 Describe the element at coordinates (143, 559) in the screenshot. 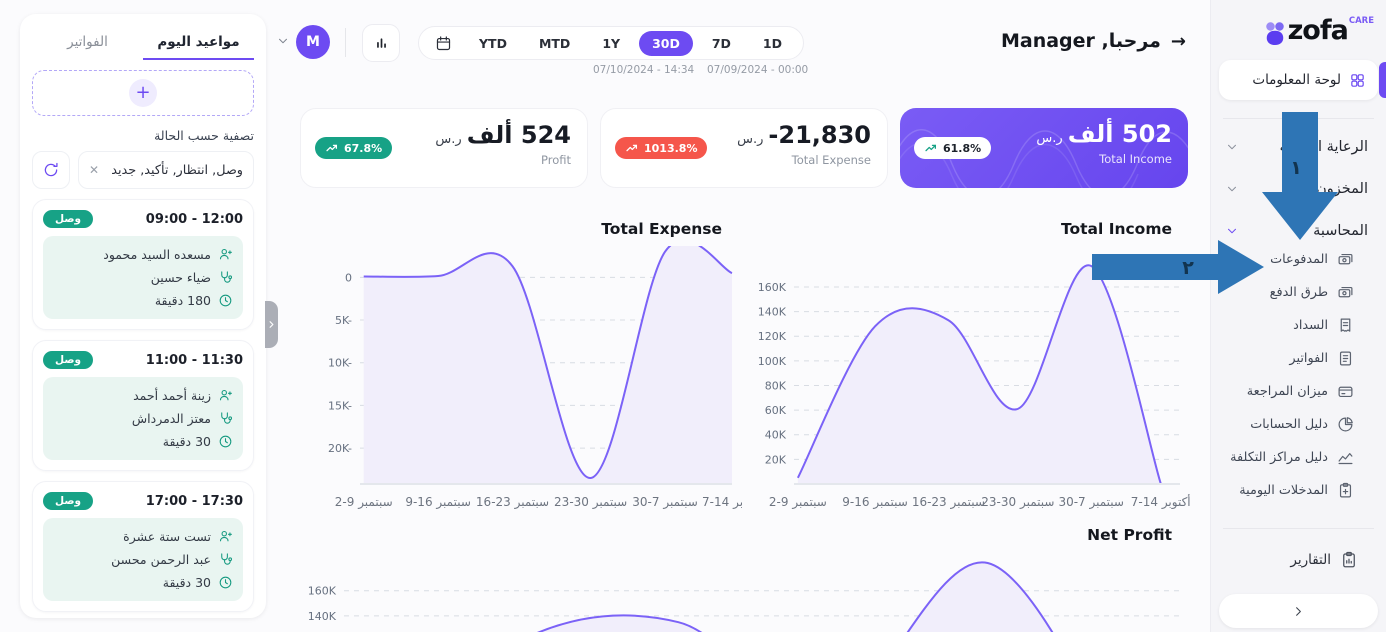

I see `appointment-doctor-name: عبد الرحمن محسن` at that location.